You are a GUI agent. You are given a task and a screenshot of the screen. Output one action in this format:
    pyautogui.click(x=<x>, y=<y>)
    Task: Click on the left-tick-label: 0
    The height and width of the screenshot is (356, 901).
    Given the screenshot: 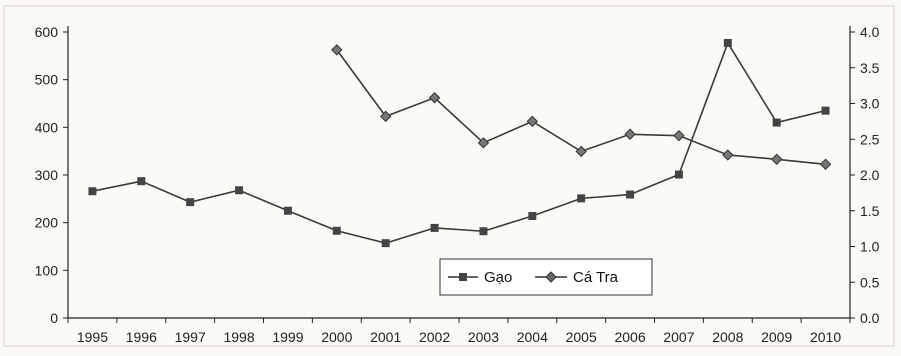 What is the action you would take?
    pyautogui.click(x=54, y=318)
    